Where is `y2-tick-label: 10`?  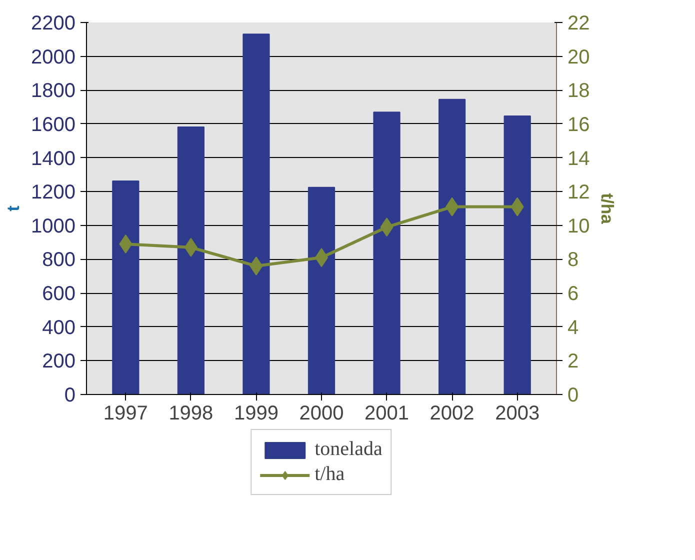
y2-tick-label: 10 is located at coordinates (579, 226).